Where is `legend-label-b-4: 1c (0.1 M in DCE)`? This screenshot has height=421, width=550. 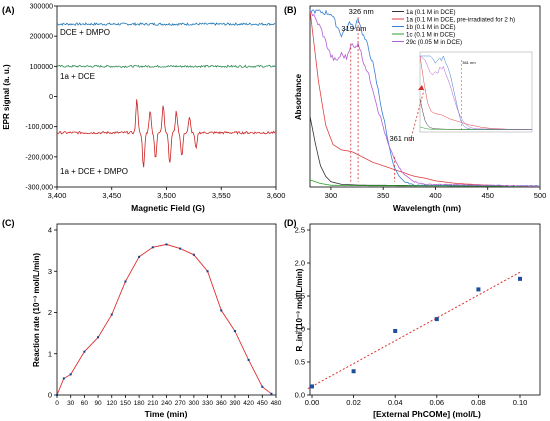
legend-label-b-4: 1c (0.1 M in DCE) is located at coordinates (430, 35).